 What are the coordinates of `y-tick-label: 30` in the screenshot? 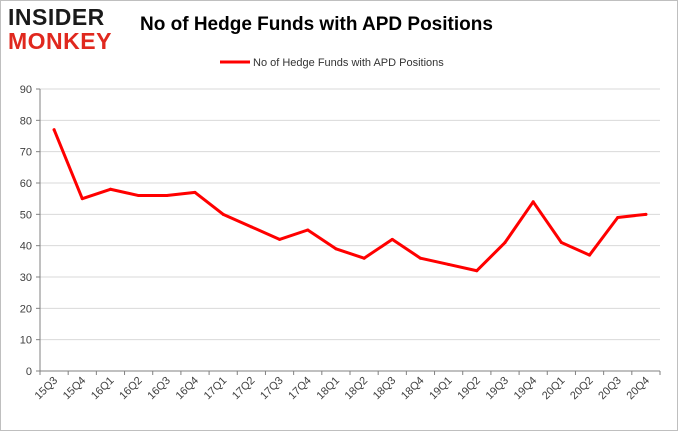 It's located at (26, 278).